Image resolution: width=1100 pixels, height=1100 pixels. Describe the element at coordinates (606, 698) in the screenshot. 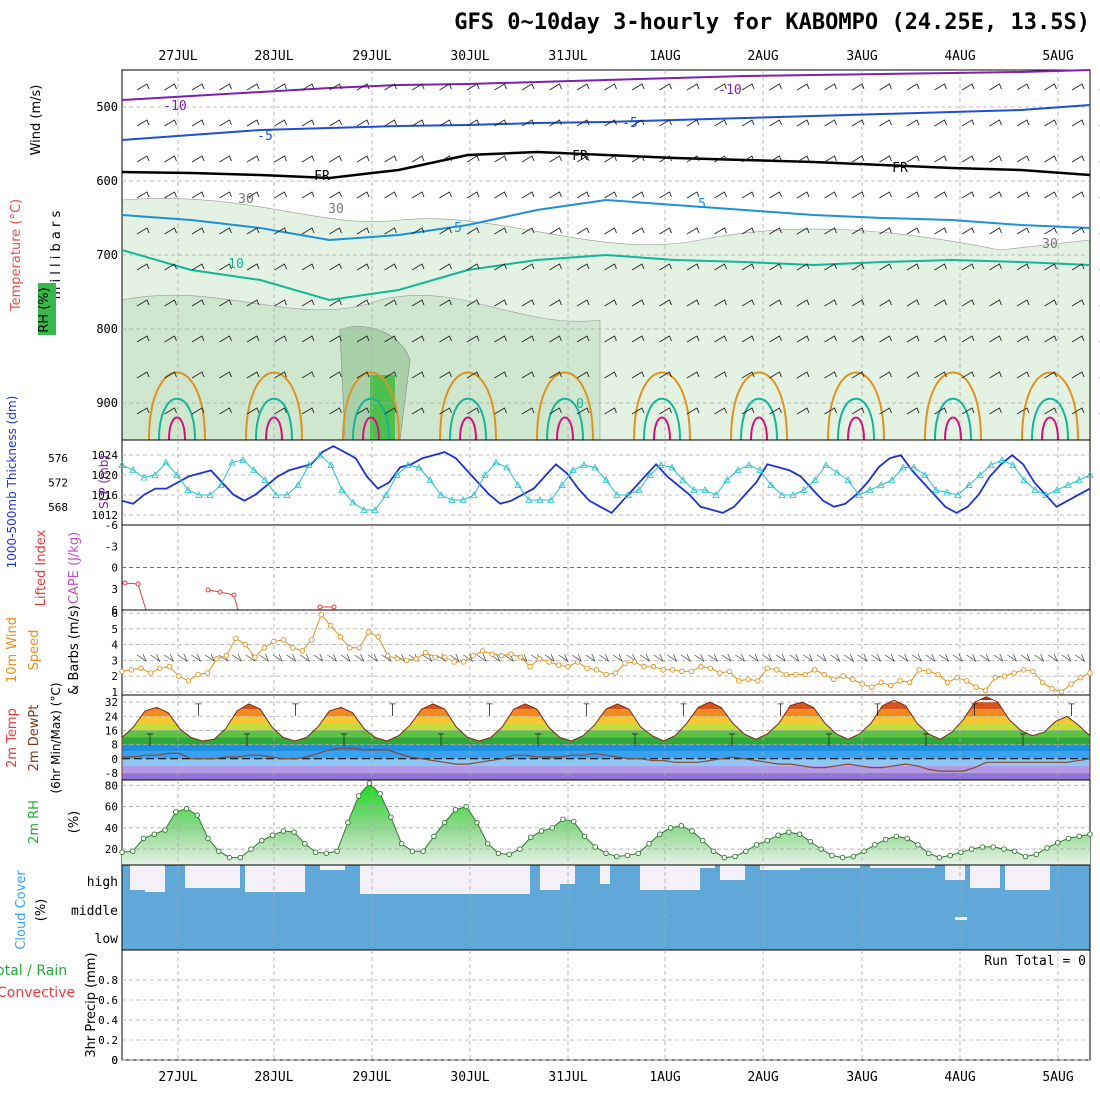

I see `temp-band-top` at that location.